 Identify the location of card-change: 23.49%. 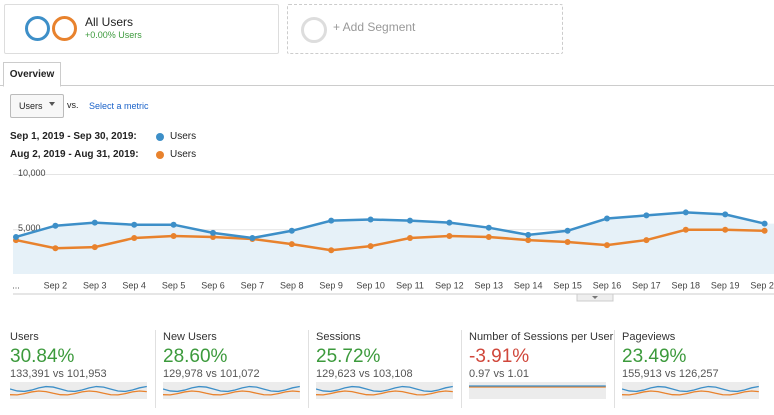
(654, 356).